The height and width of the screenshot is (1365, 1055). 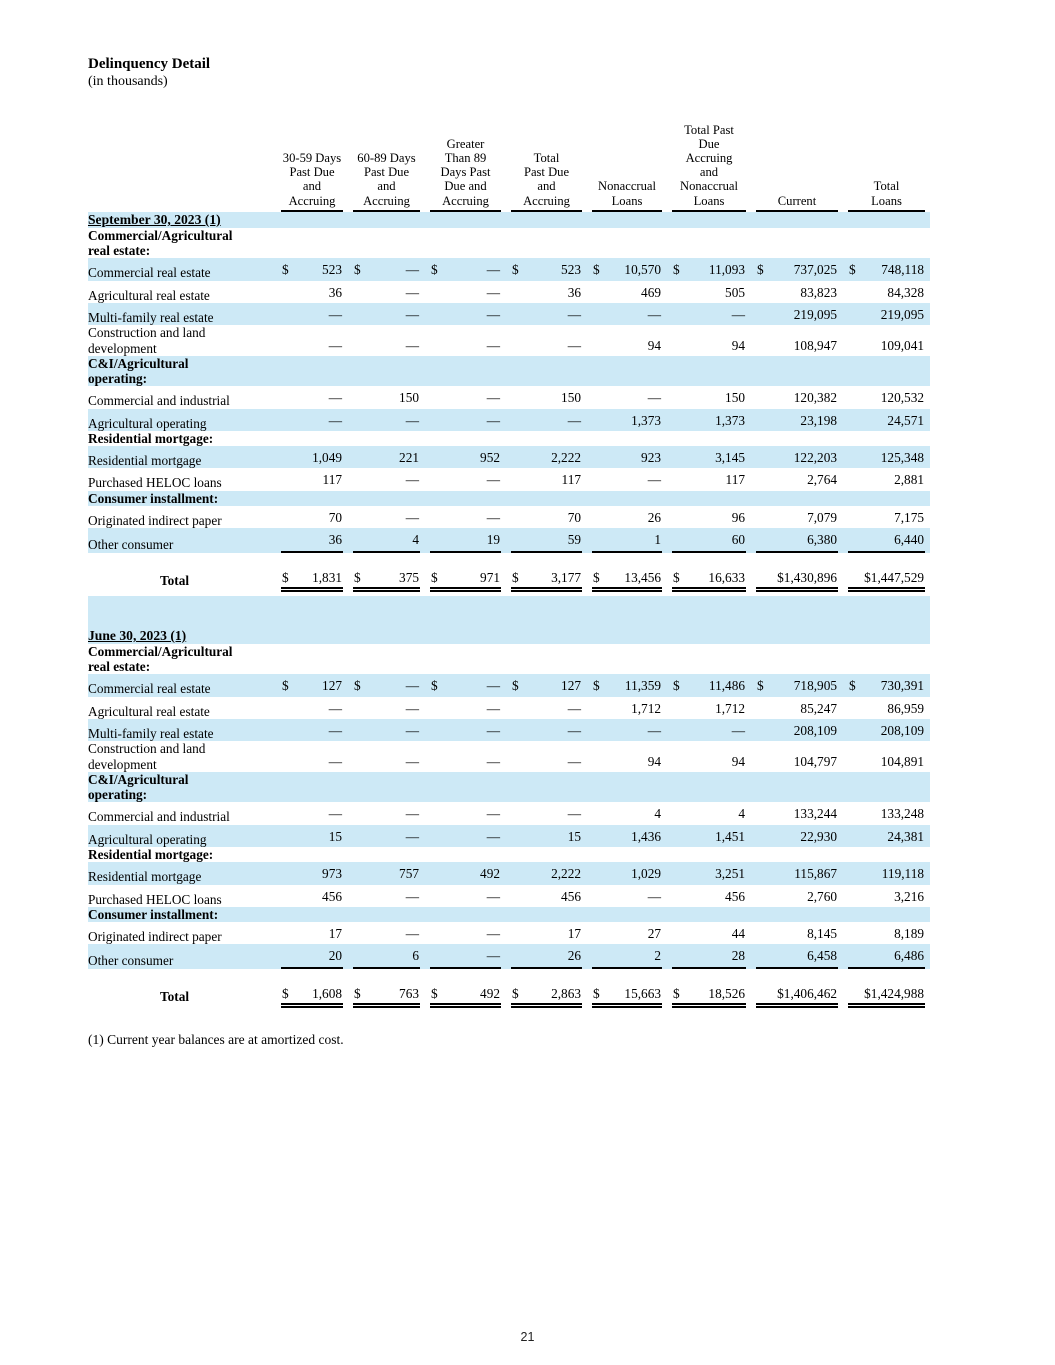 I want to click on cell-value: 219,095, so click(x=902, y=314).